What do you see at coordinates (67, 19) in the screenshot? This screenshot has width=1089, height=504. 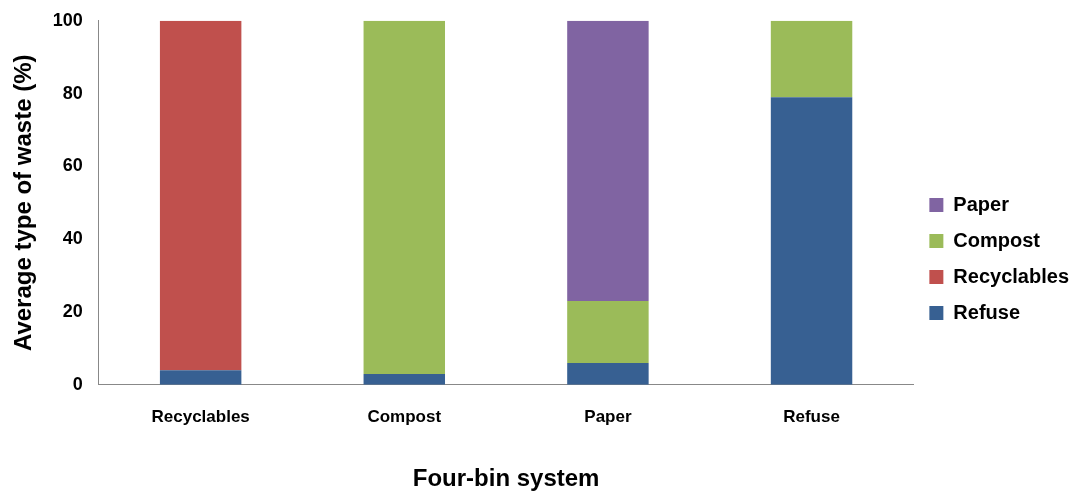 I see `y-tick-label: 100` at bounding box center [67, 19].